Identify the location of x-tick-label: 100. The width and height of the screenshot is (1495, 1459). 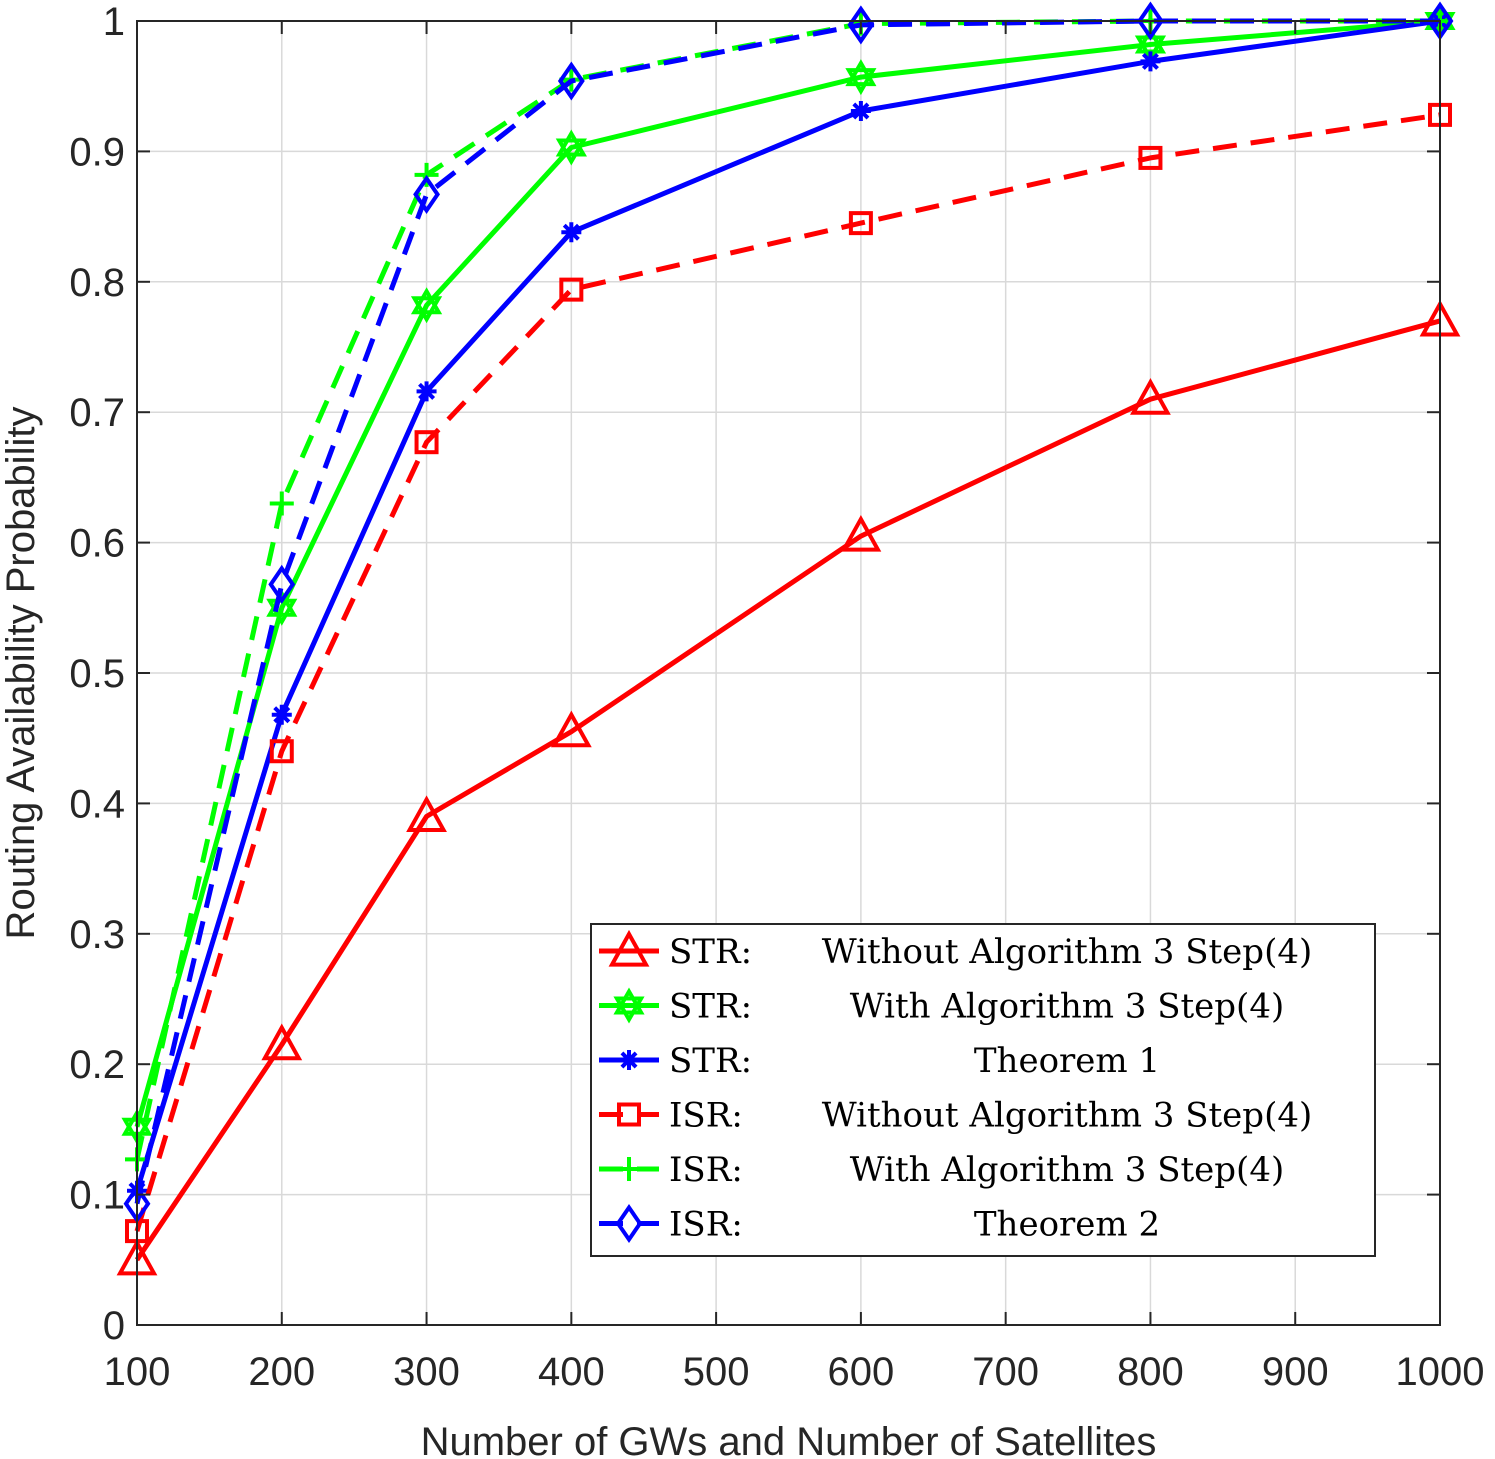
(137, 1372).